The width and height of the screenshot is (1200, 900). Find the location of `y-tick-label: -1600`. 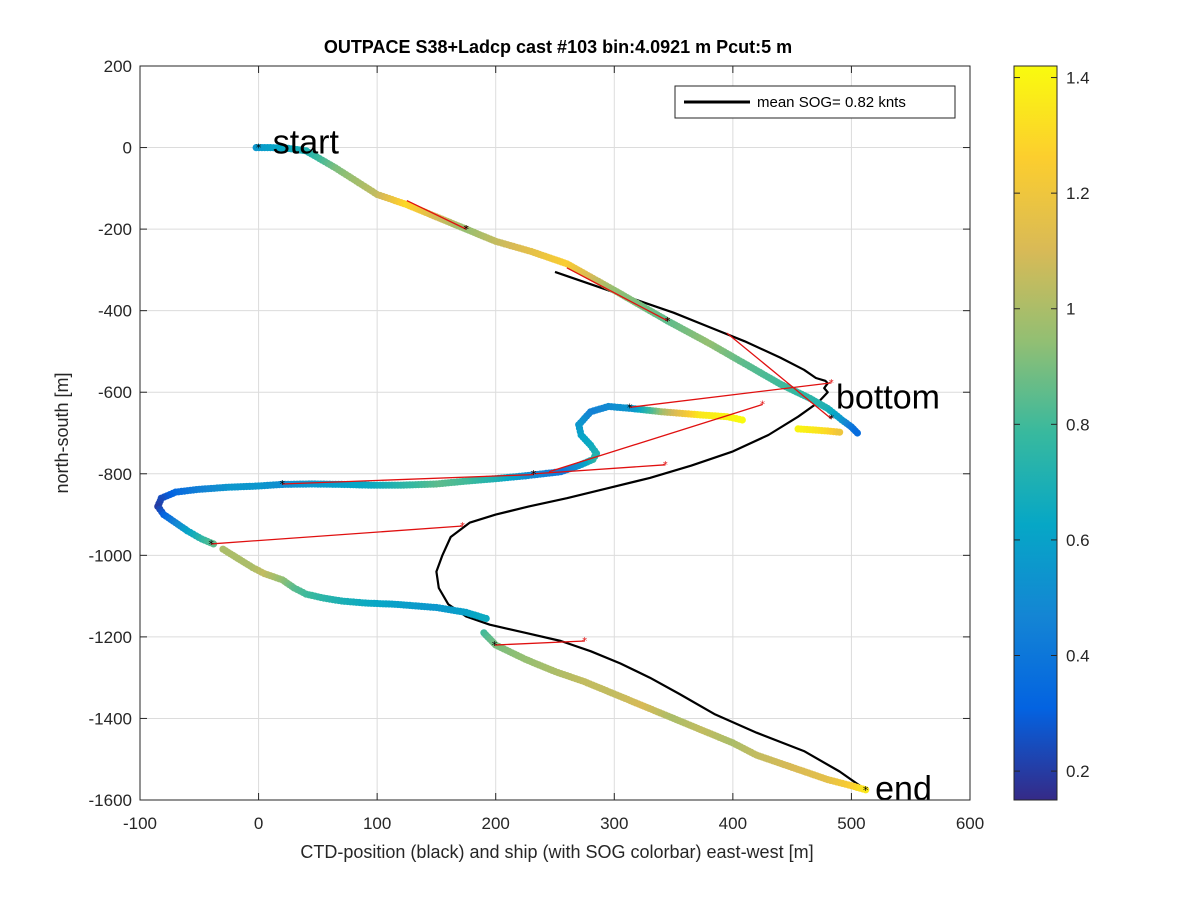

y-tick-label: -1600 is located at coordinates (110, 800).